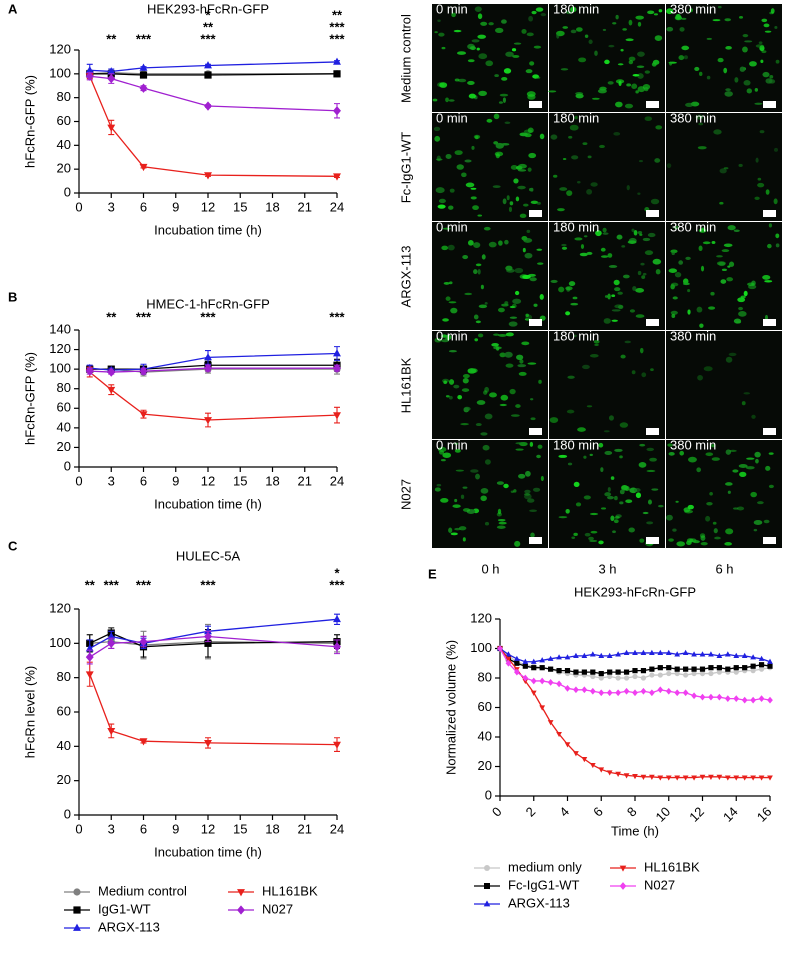 The width and height of the screenshot is (791, 953). Describe the element at coordinates (129, 926) in the screenshot. I see `legend-label: ARGX-113` at that location.